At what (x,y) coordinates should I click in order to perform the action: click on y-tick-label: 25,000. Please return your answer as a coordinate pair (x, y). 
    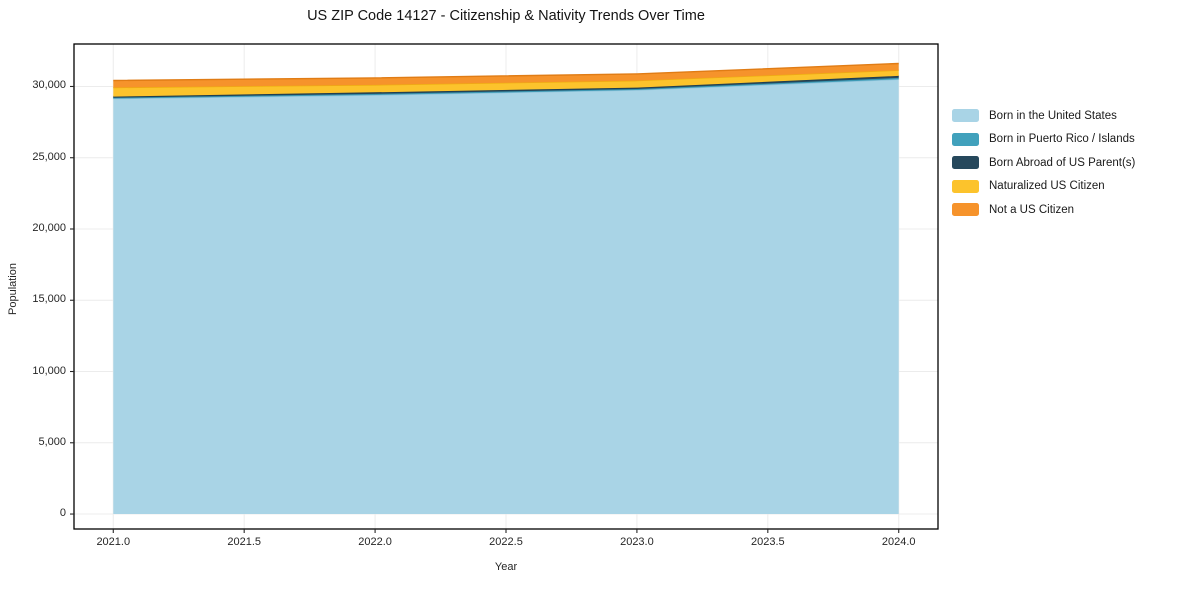
    Looking at the image, I should click on (49, 156).